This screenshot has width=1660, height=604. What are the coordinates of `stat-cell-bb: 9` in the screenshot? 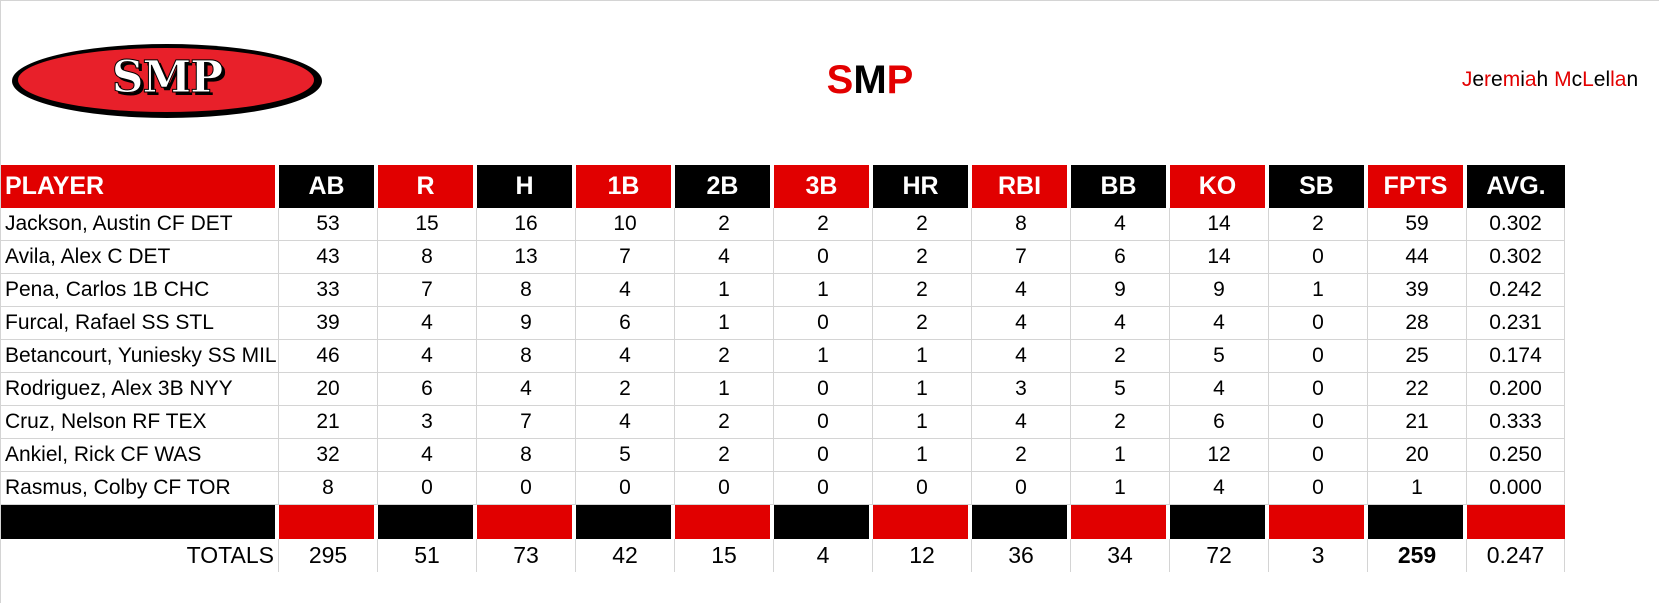 It's located at (1120, 290).